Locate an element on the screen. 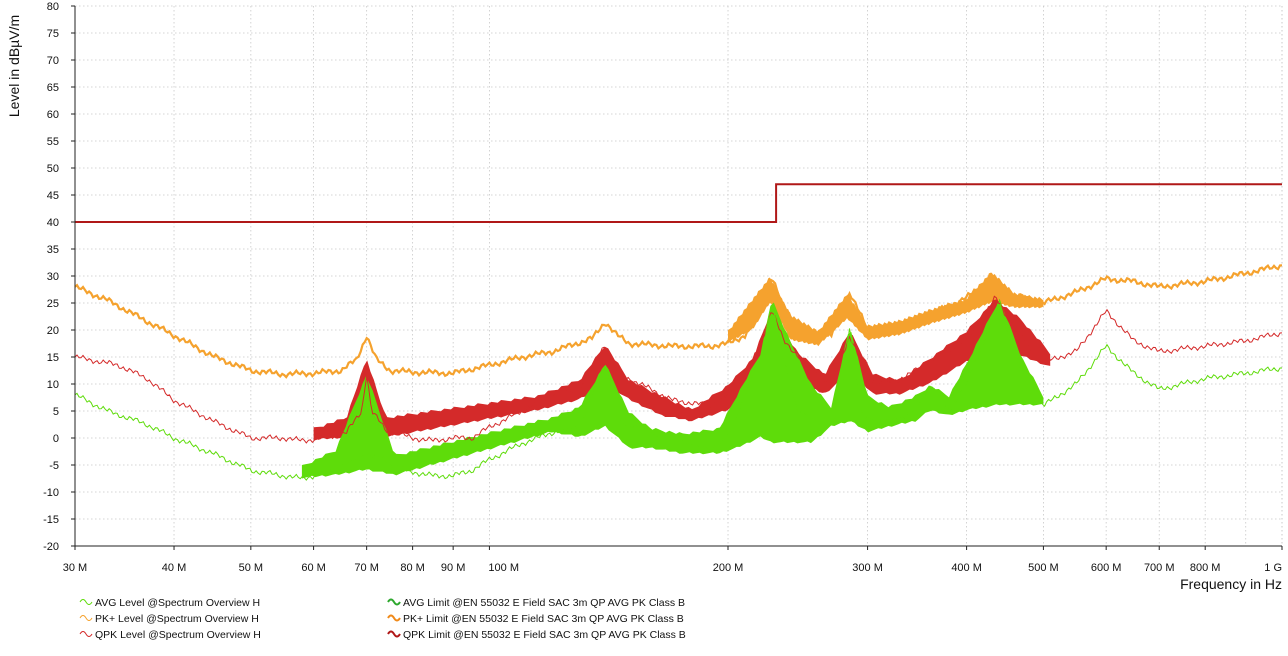 The width and height of the screenshot is (1288, 656). x-tick-label: 80 M is located at coordinates (412, 568).